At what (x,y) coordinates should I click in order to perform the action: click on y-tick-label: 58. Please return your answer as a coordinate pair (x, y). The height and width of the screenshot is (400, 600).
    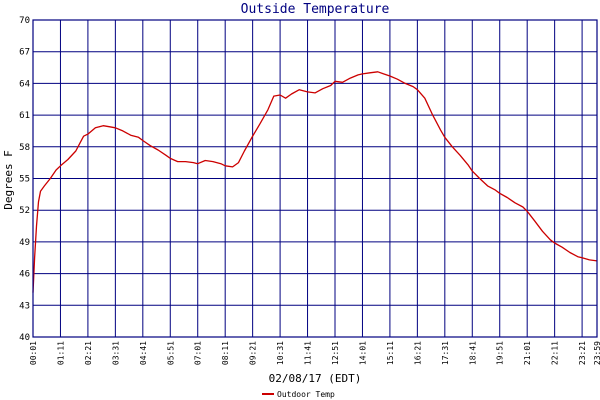
    Looking at the image, I should click on (24, 148).